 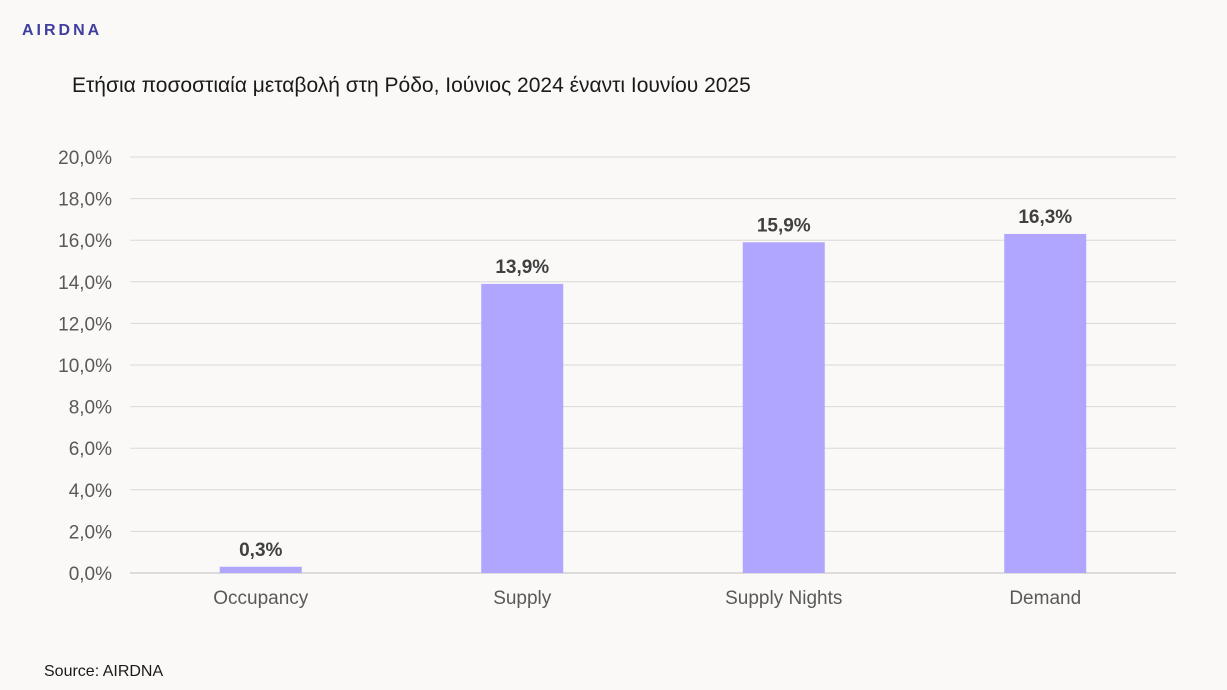 I want to click on x-category-label: Occupancy, so click(x=261, y=598).